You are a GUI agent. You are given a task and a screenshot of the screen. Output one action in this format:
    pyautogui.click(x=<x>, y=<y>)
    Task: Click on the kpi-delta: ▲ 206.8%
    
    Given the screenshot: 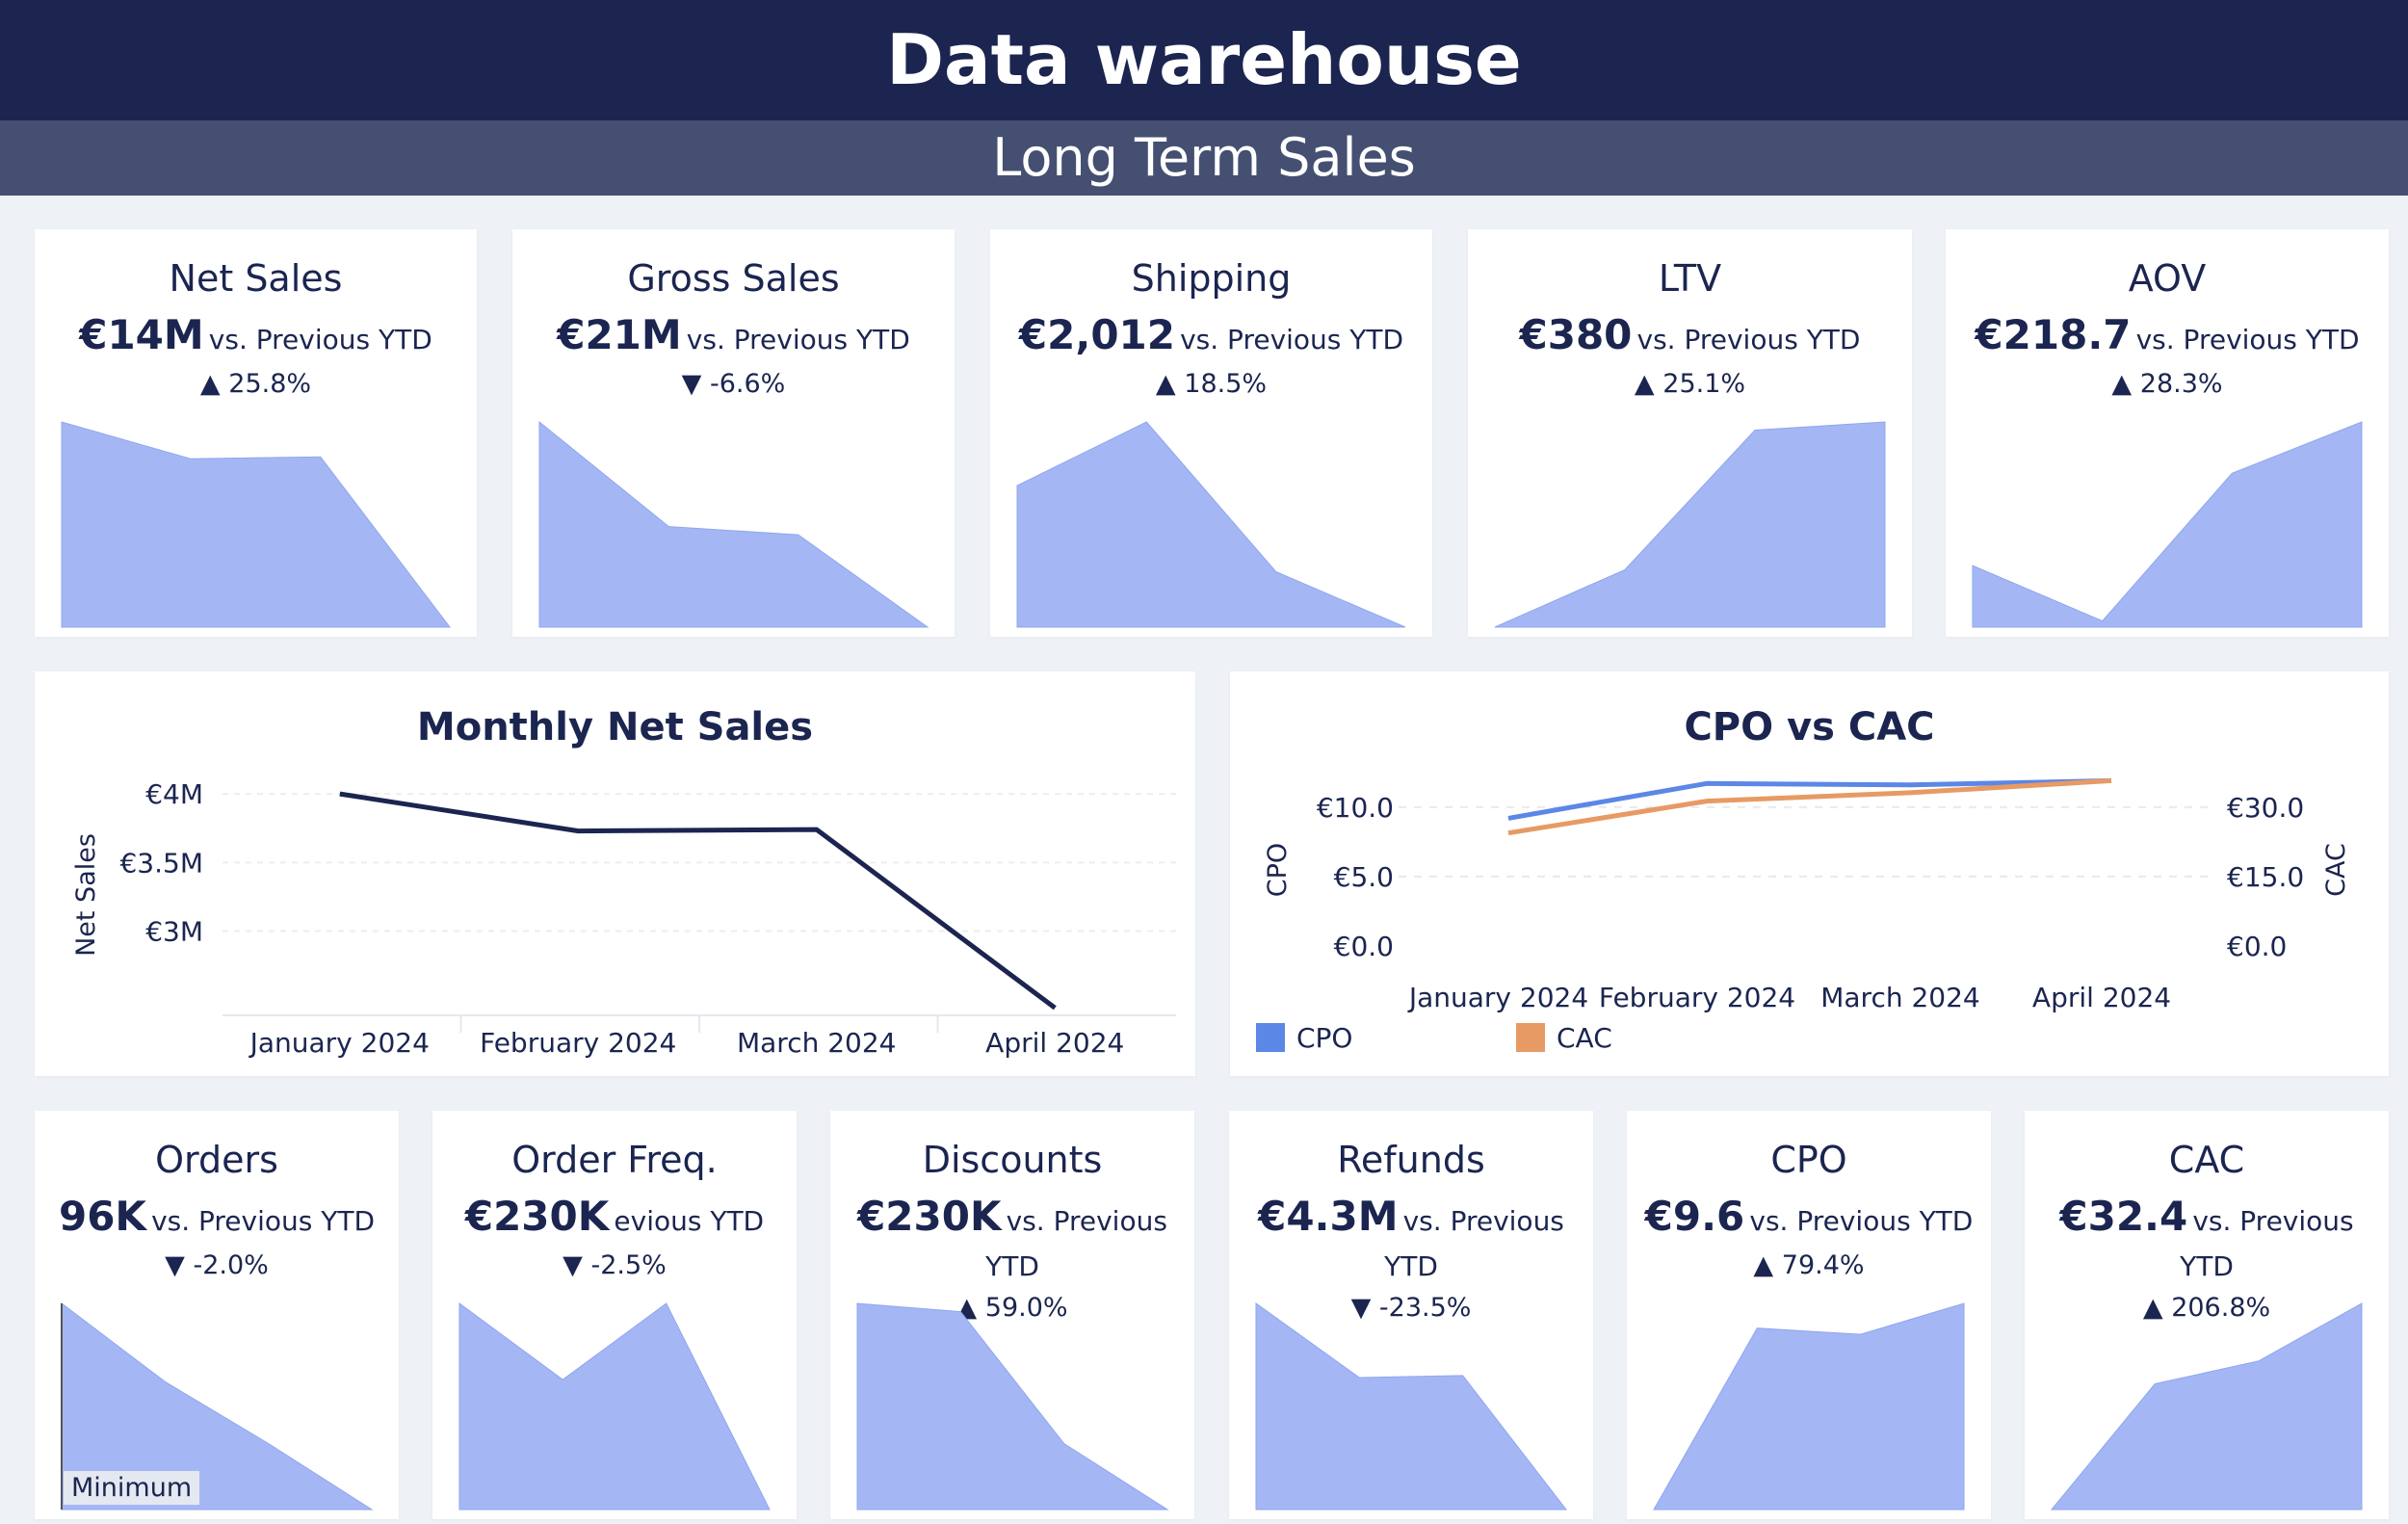 What is the action you would take?
    pyautogui.click(x=2207, y=1308)
    